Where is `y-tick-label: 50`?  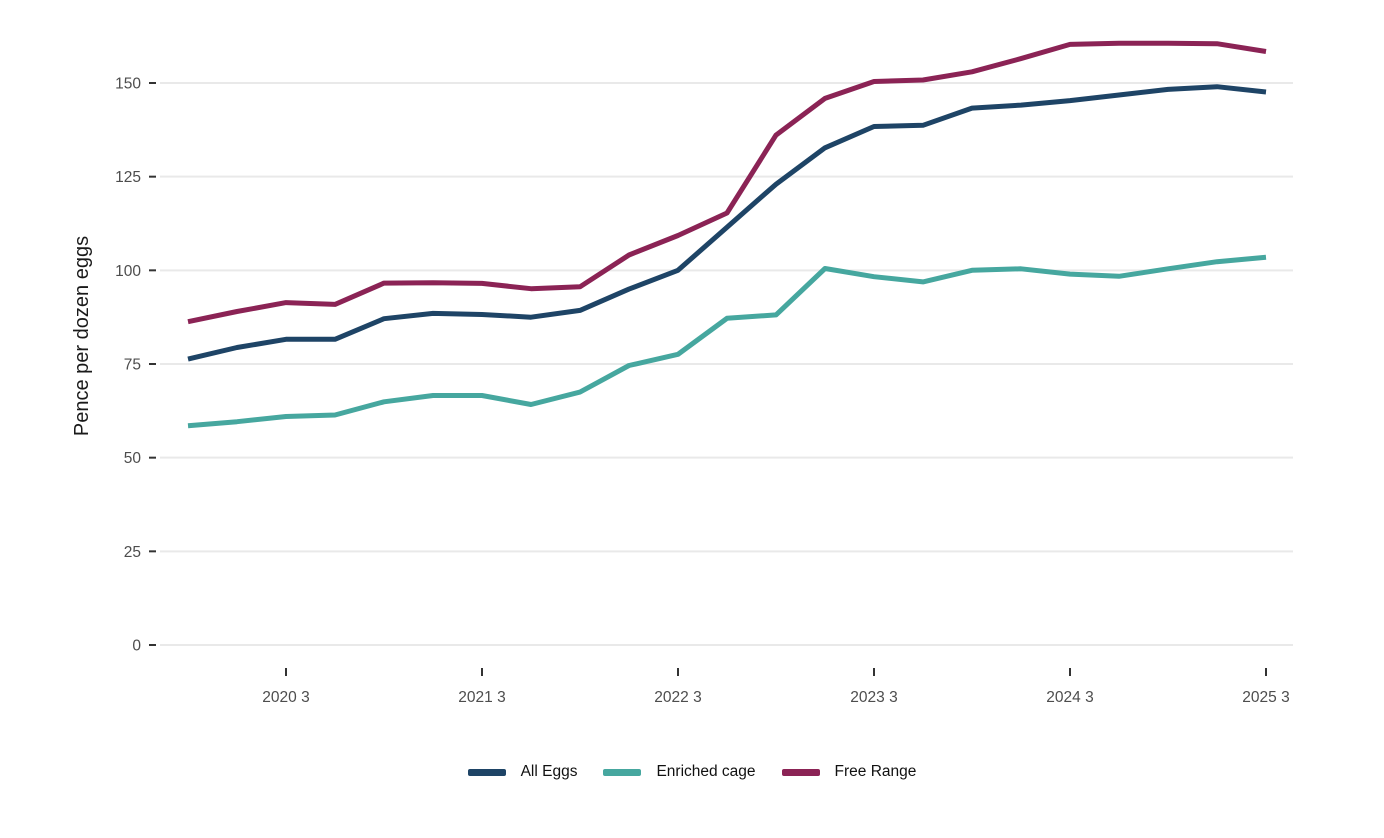 y-tick-label: 50 is located at coordinates (133, 458).